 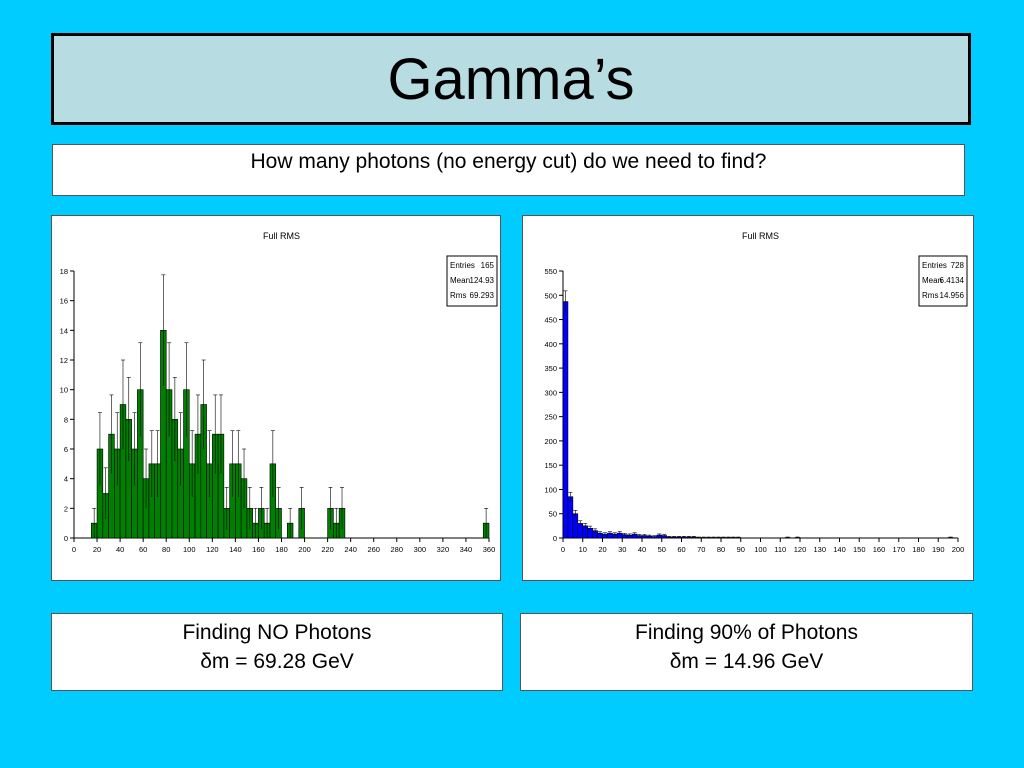 I want to click on caption-right-line1: Finding 90% of Photons, so click(x=746, y=632).